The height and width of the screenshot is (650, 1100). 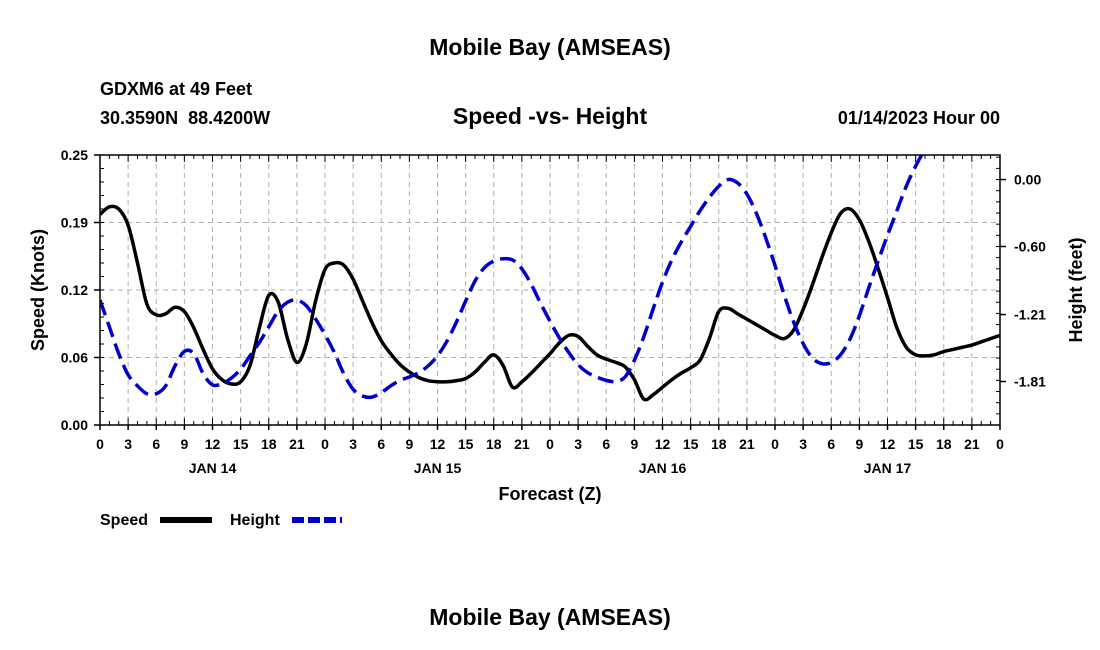 I want to click on footer-title: Mobile Bay (AMSEAS), so click(x=550, y=617).